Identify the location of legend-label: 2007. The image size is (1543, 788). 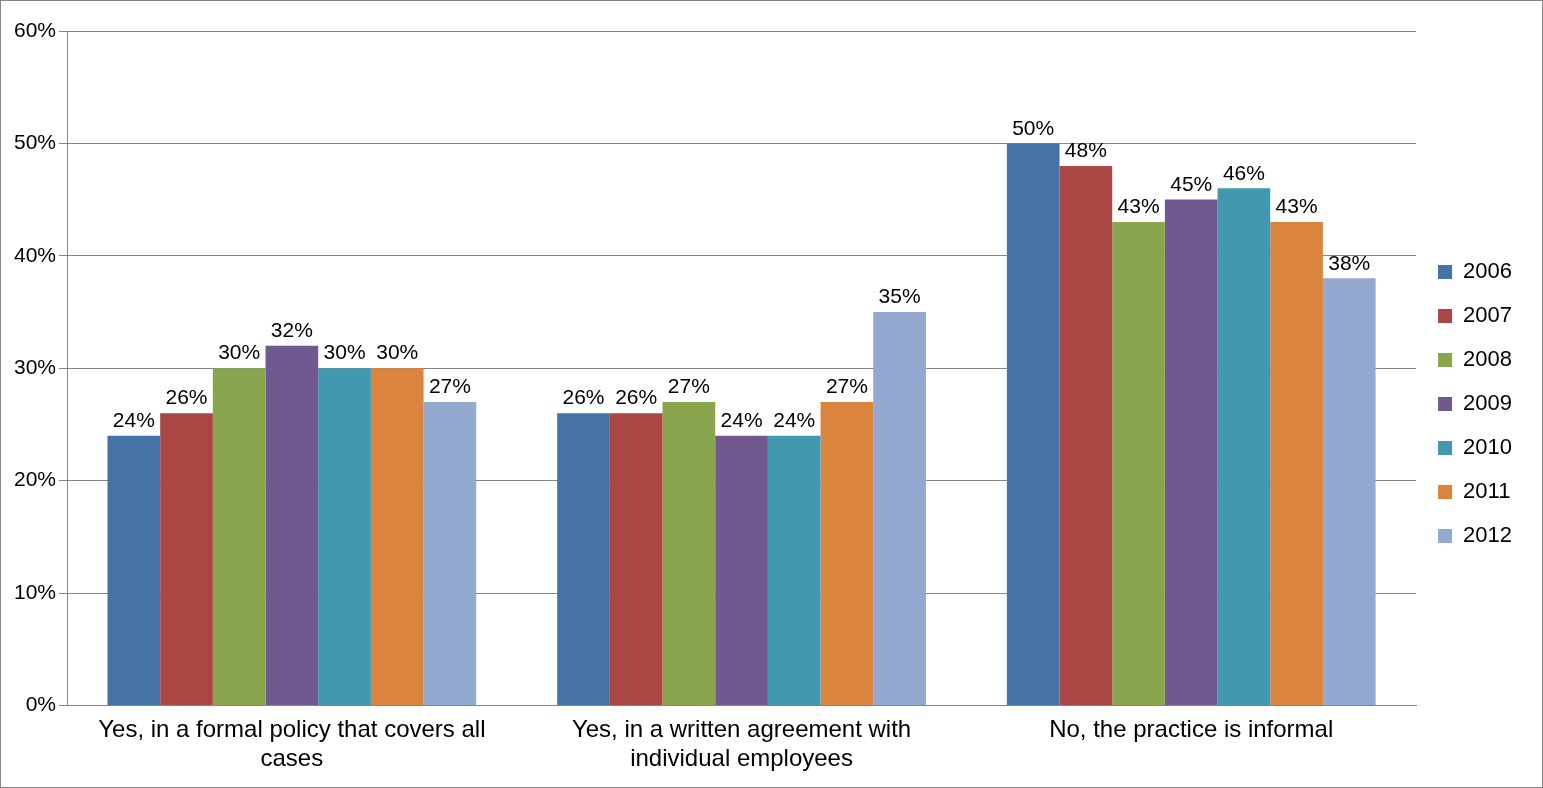
(1488, 315).